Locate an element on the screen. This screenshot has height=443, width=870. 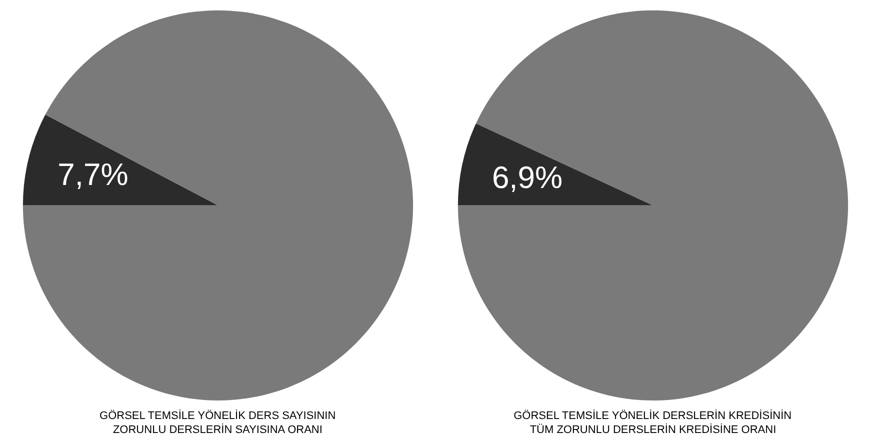
data-label: 7,7% is located at coordinates (93, 174).